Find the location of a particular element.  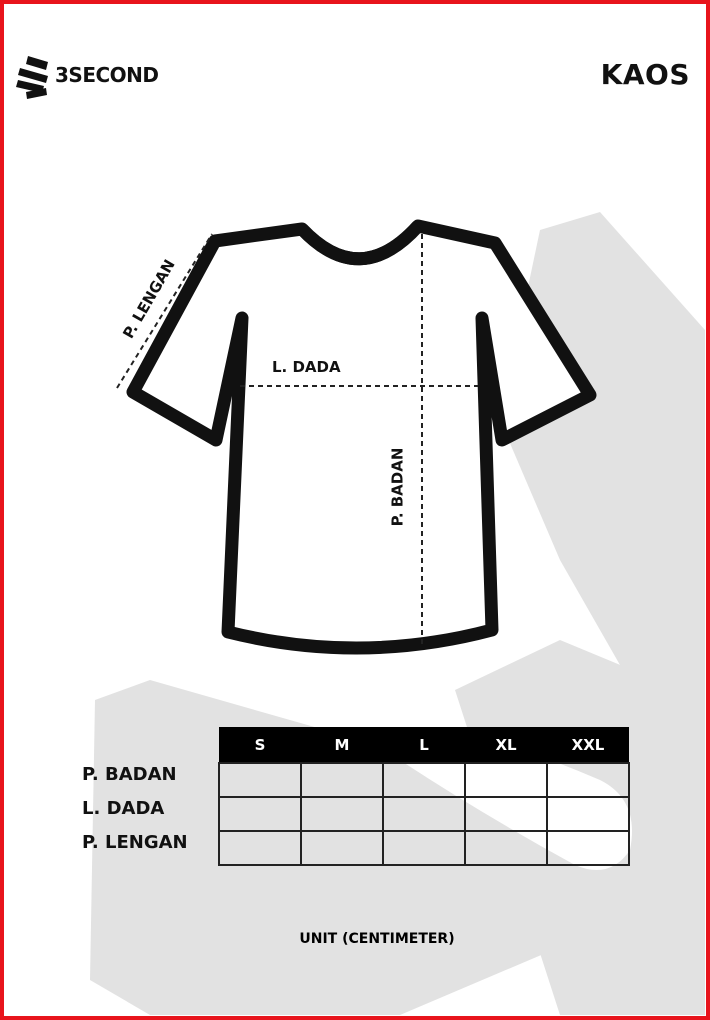

brand-name: 3SECOND is located at coordinates (107, 75).